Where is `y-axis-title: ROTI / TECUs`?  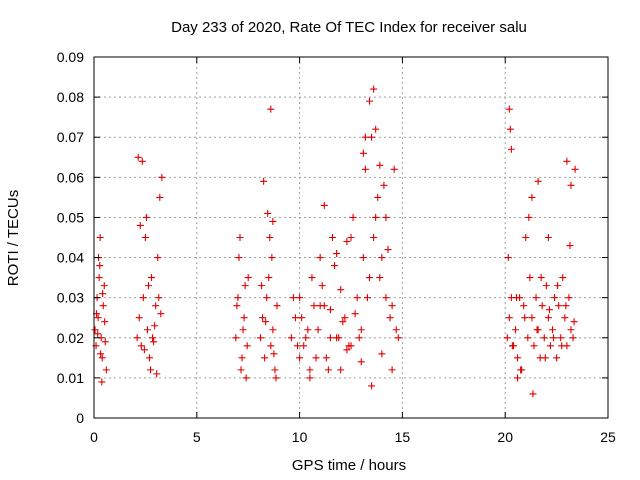 y-axis-title: ROTI / TECUs is located at coordinates (13, 238).